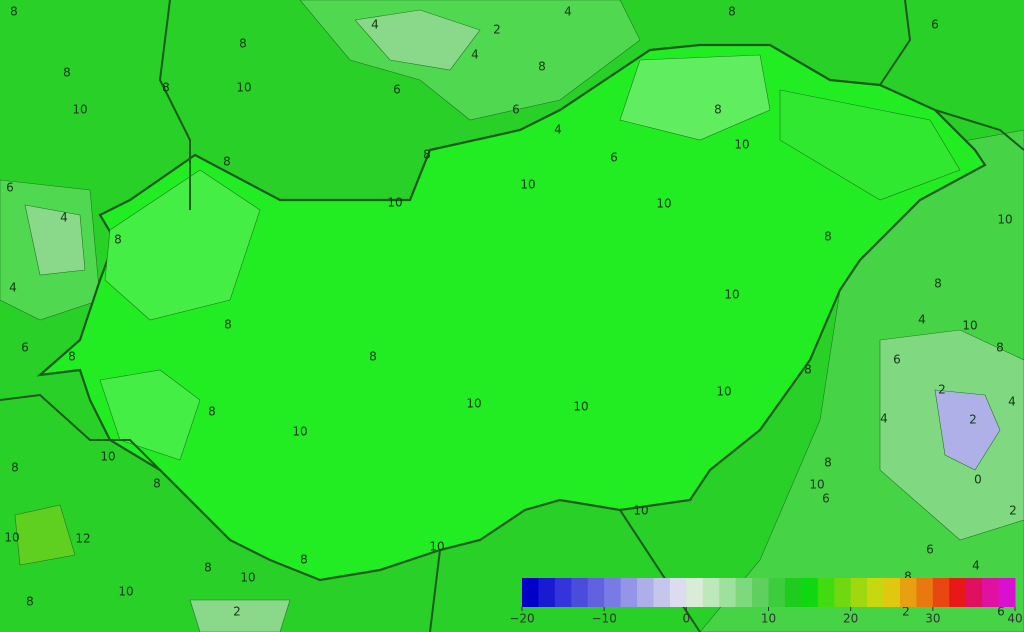 This screenshot has height=632, width=1024. What do you see at coordinates (687, 619) in the screenshot?
I see `colorbar-tick-label: 0` at bounding box center [687, 619].